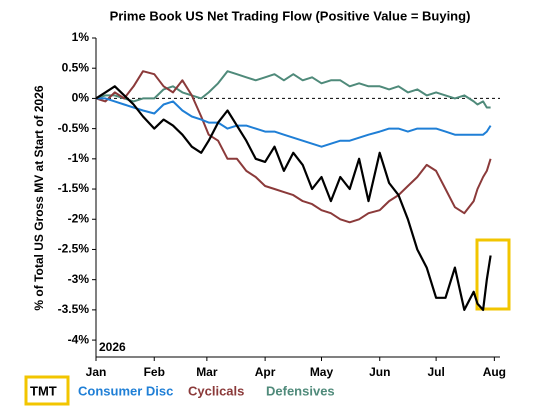 The image size is (541, 413). I want to click on x-tick-label: Aug, so click(494, 372).